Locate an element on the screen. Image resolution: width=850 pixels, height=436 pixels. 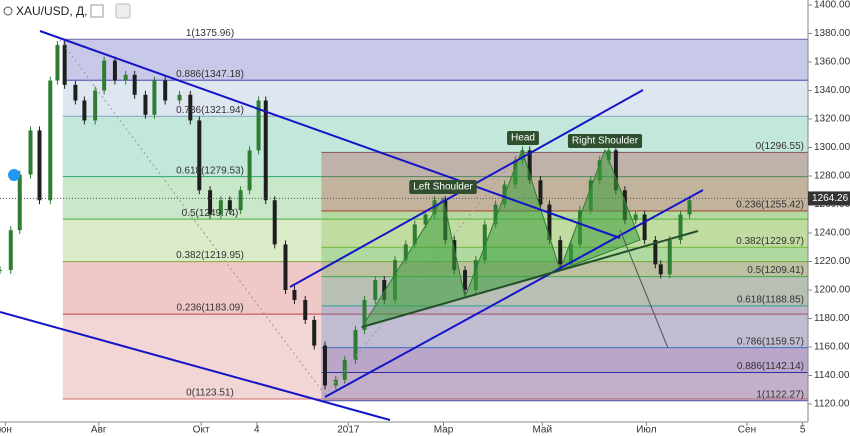
fib-label: 0.618(1188.85) is located at coordinates (770, 300).